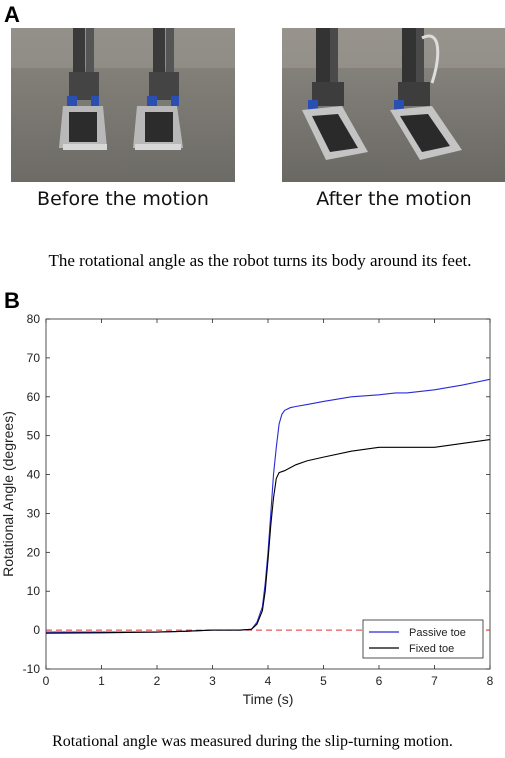  What do you see at coordinates (123, 199) in the screenshot?
I see `before-motion-caption: Before the motion` at bounding box center [123, 199].